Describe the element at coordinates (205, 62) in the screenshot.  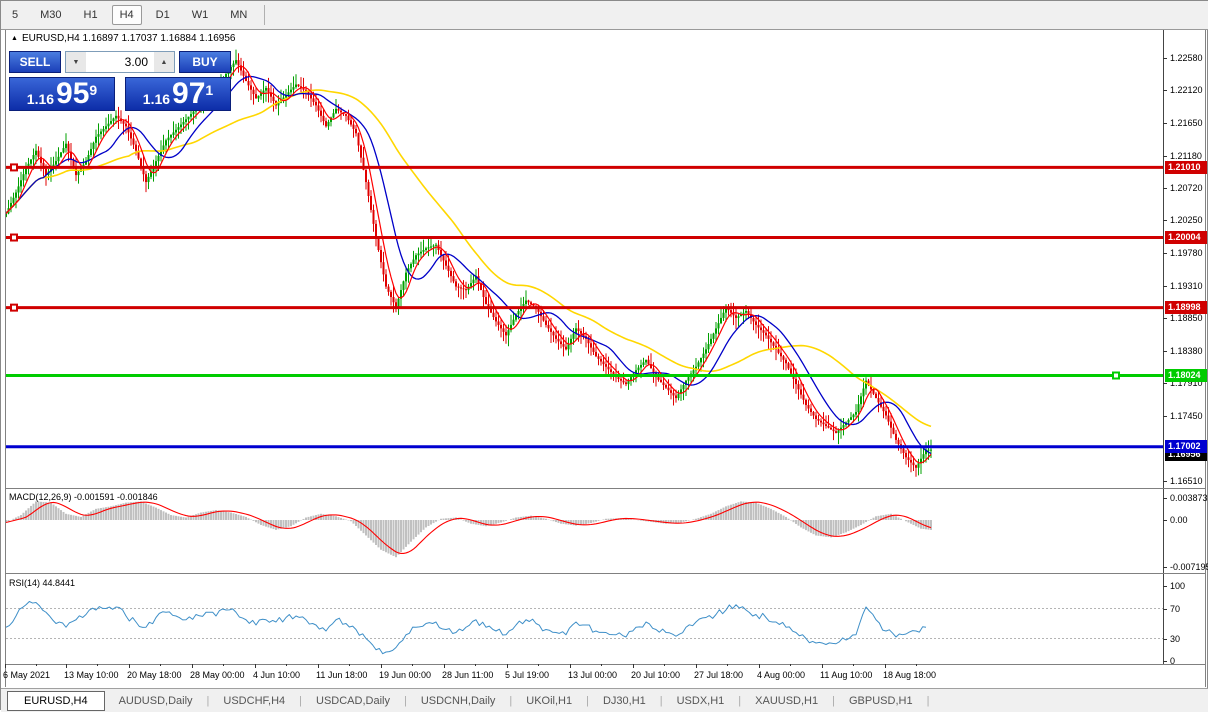
I see `buy-button: BUY` at that location.